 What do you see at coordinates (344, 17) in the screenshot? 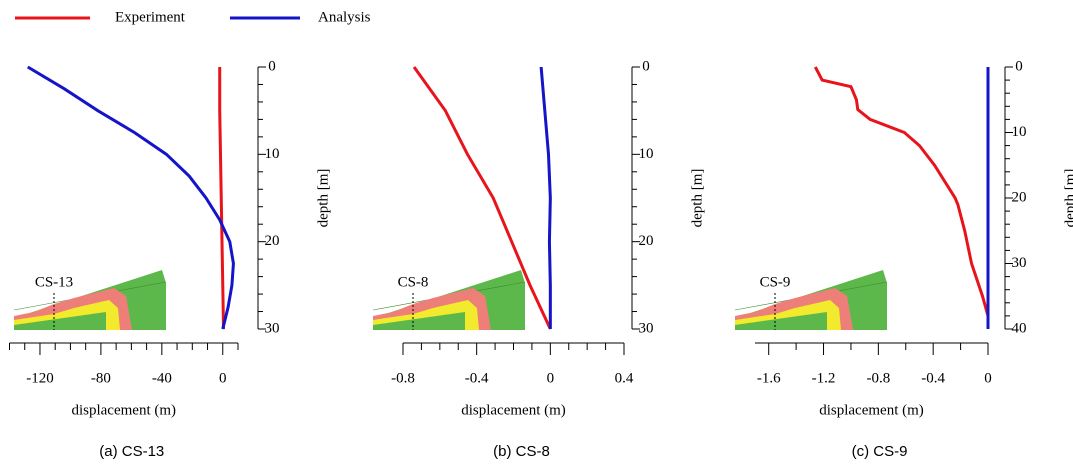
I see `legend-label: Analysis` at bounding box center [344, 17].